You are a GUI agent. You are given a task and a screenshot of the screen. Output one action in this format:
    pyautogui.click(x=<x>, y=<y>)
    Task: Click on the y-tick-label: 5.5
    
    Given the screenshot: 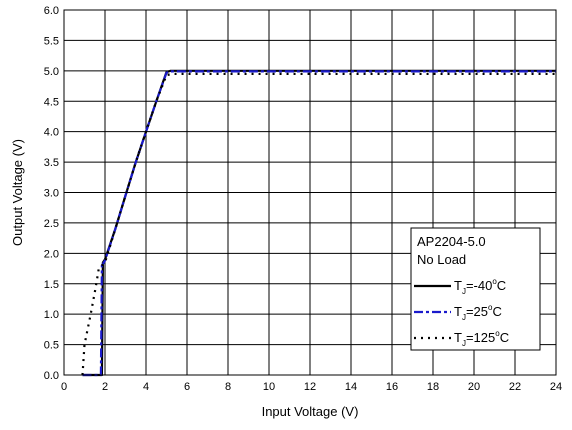 What is the action you would take?
    pyautogui.click(x=51, y=41)
    